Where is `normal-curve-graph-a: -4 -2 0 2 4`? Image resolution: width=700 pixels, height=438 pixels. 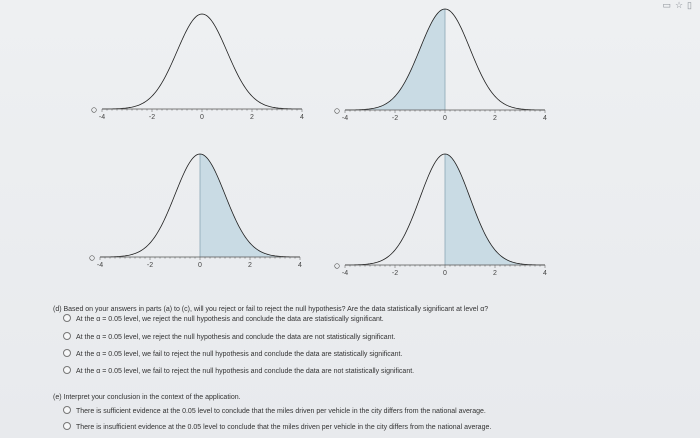
normal-curve-graph-a: -4 -2 0 2 4 is located at coordinates (197, 67).